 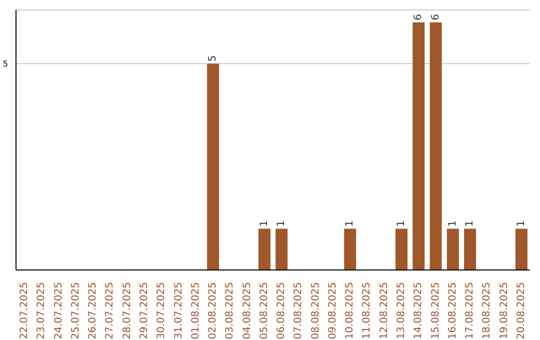 What do you see at coordinates (93, 311) in the screenshot?
I see `x-tick-label: 26.07.2025` at bounding box center [93, 311].